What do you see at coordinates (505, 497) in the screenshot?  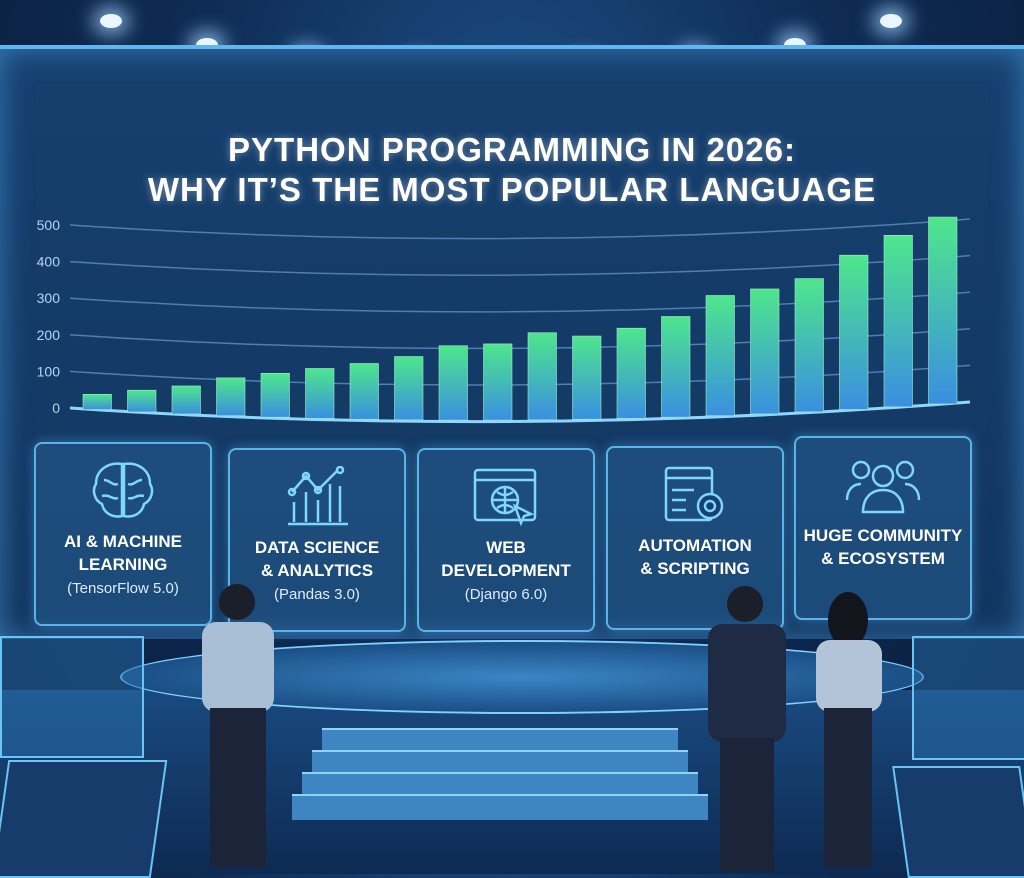 I see `browser-globe-icon` at bounding box center [505, 497].